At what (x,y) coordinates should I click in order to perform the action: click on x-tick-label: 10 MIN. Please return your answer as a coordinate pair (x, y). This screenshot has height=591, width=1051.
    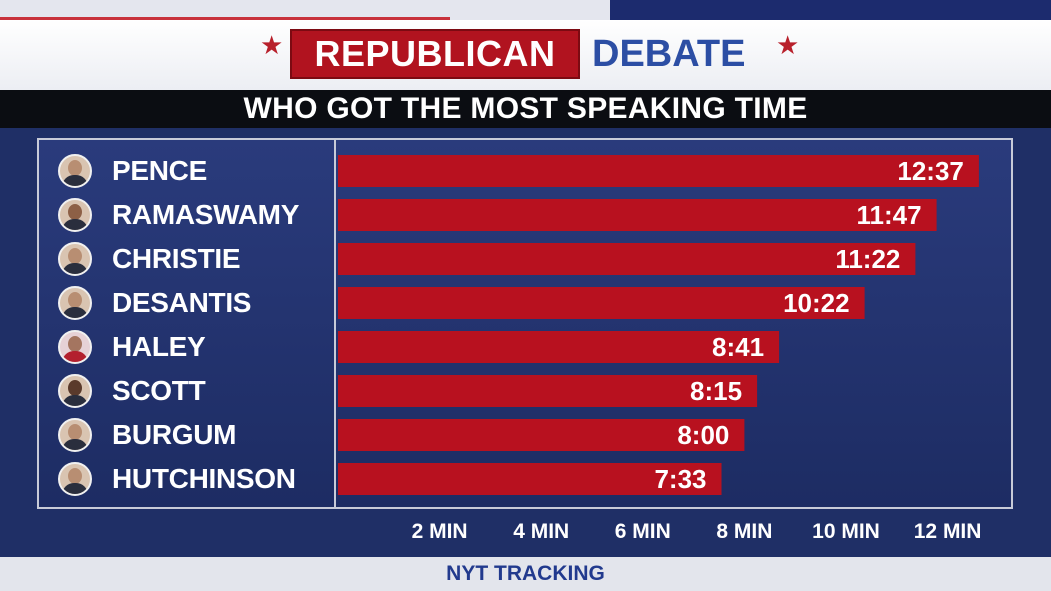
    Looking at the image, I should click on (846, 531).